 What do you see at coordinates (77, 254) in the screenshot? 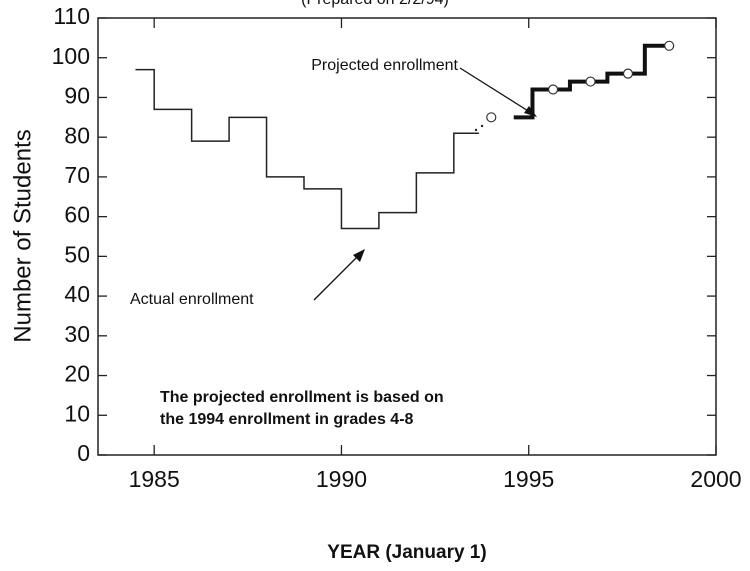
I see `y-tick-label: 50` at bounding box center [77, 254].